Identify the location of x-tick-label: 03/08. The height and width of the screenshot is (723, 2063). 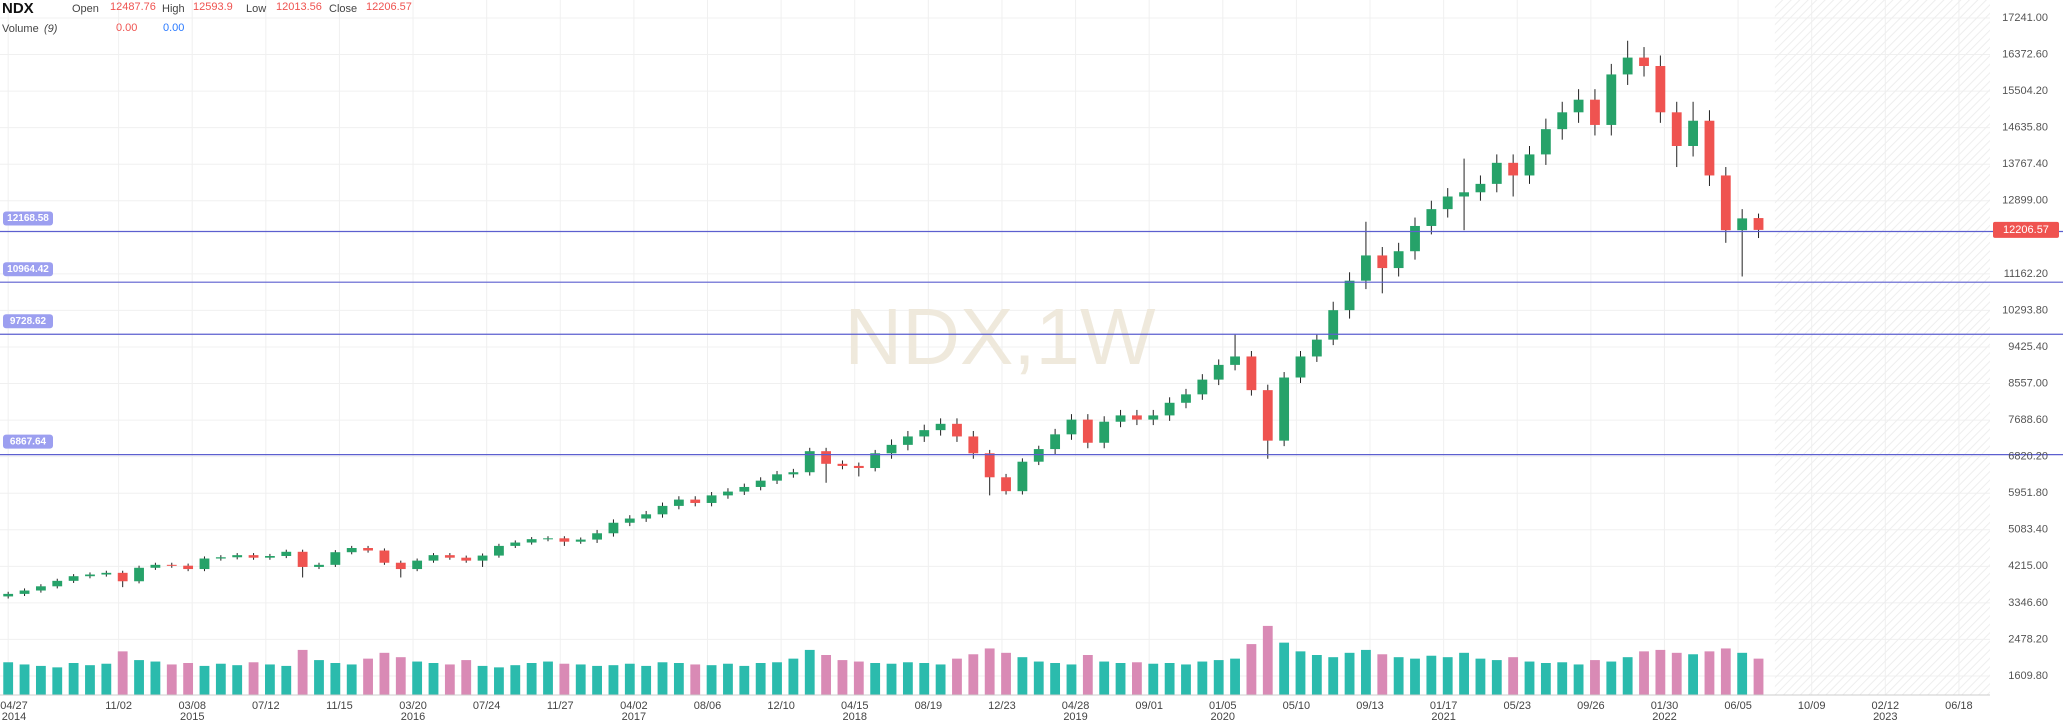
(192, 706).